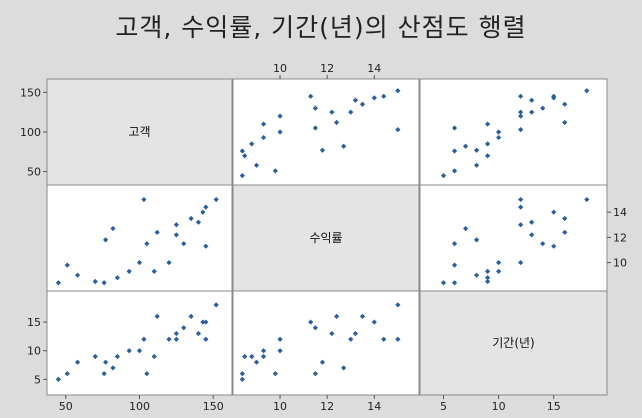 The image size is (642, 418). What do you see at coordinates (66, 406) in the screenshot?
I see `tick-label: 50` at bounding box center [66, 406].